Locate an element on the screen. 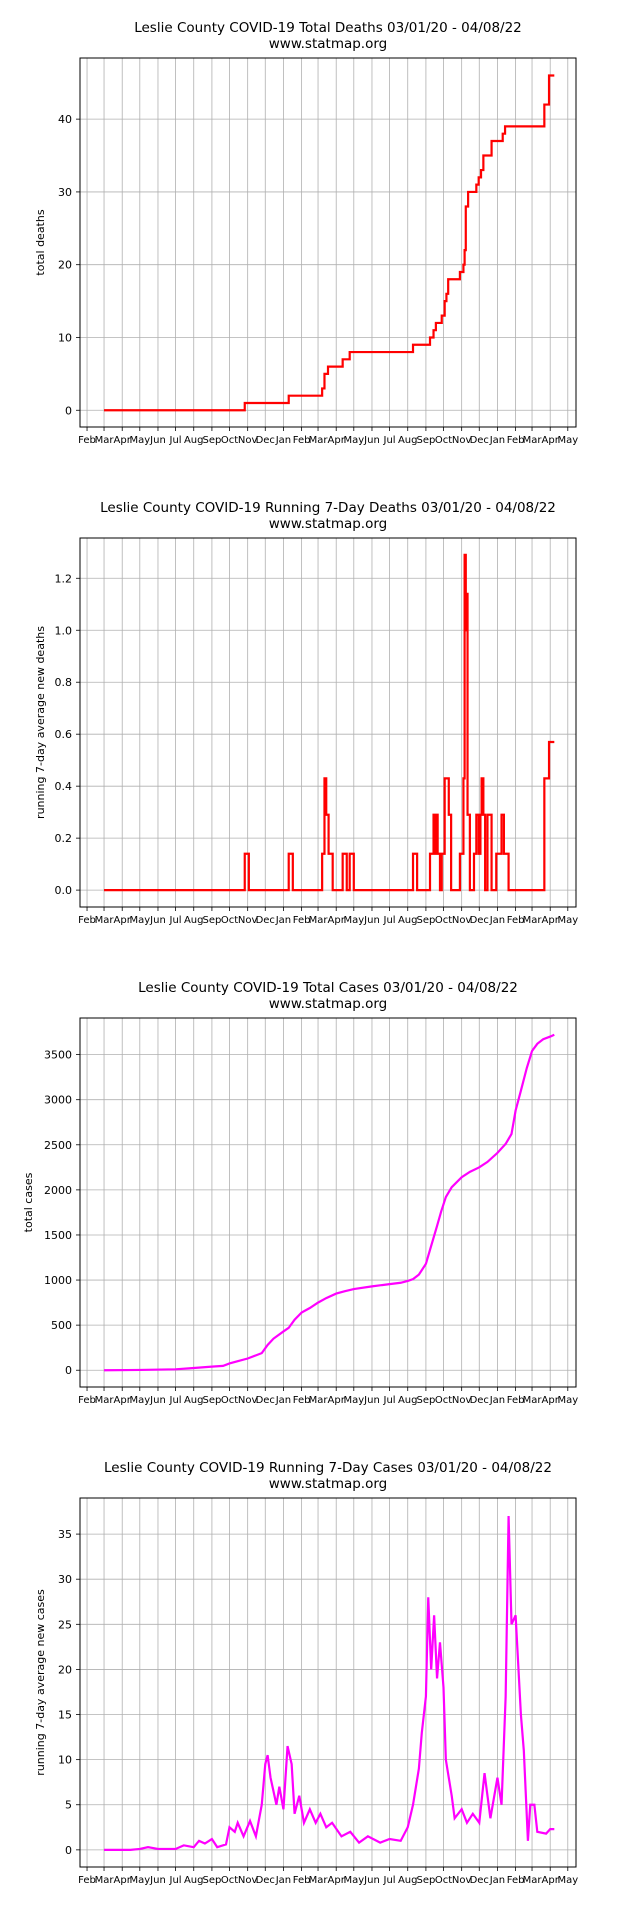 The height and width of the screenshot is (1924, 640). y-tick-label: 1.2 is located at coordinates (64, 578).